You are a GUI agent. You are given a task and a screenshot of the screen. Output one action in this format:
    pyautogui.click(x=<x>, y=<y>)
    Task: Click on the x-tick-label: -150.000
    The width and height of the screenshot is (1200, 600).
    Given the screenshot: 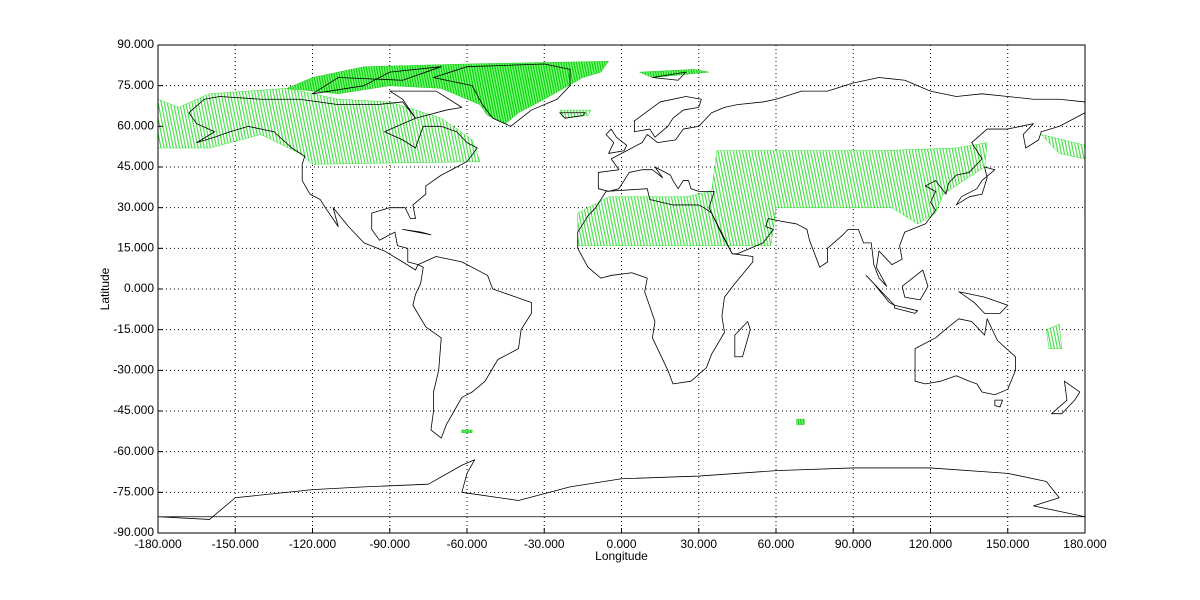 What is the action you would take?
    pyautogui.click(x=236, y=544)
    